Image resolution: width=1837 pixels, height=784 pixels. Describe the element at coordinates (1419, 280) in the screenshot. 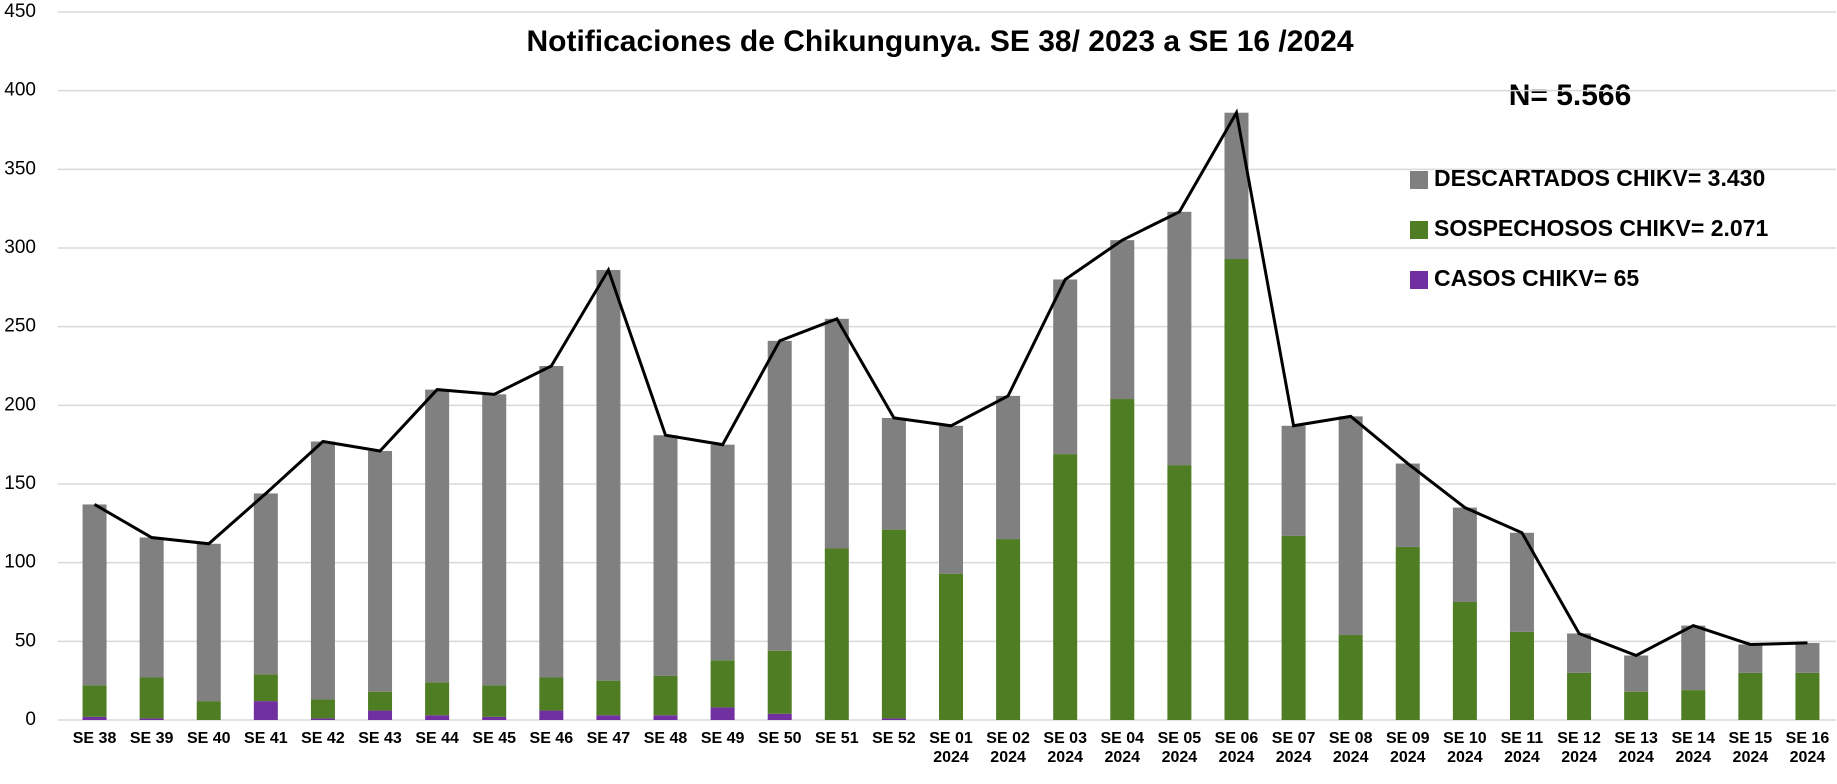

I see `legend-swatch` at that location.